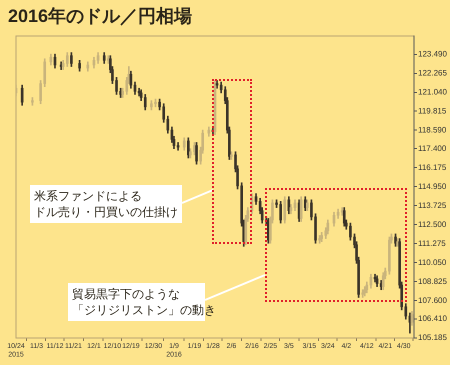 This screenshot has width=450, height=365. What do you see at coordinates (432, 224) in the screenshot?
I see `y-tick-label: 112.500` at bounding box center [432, 224].